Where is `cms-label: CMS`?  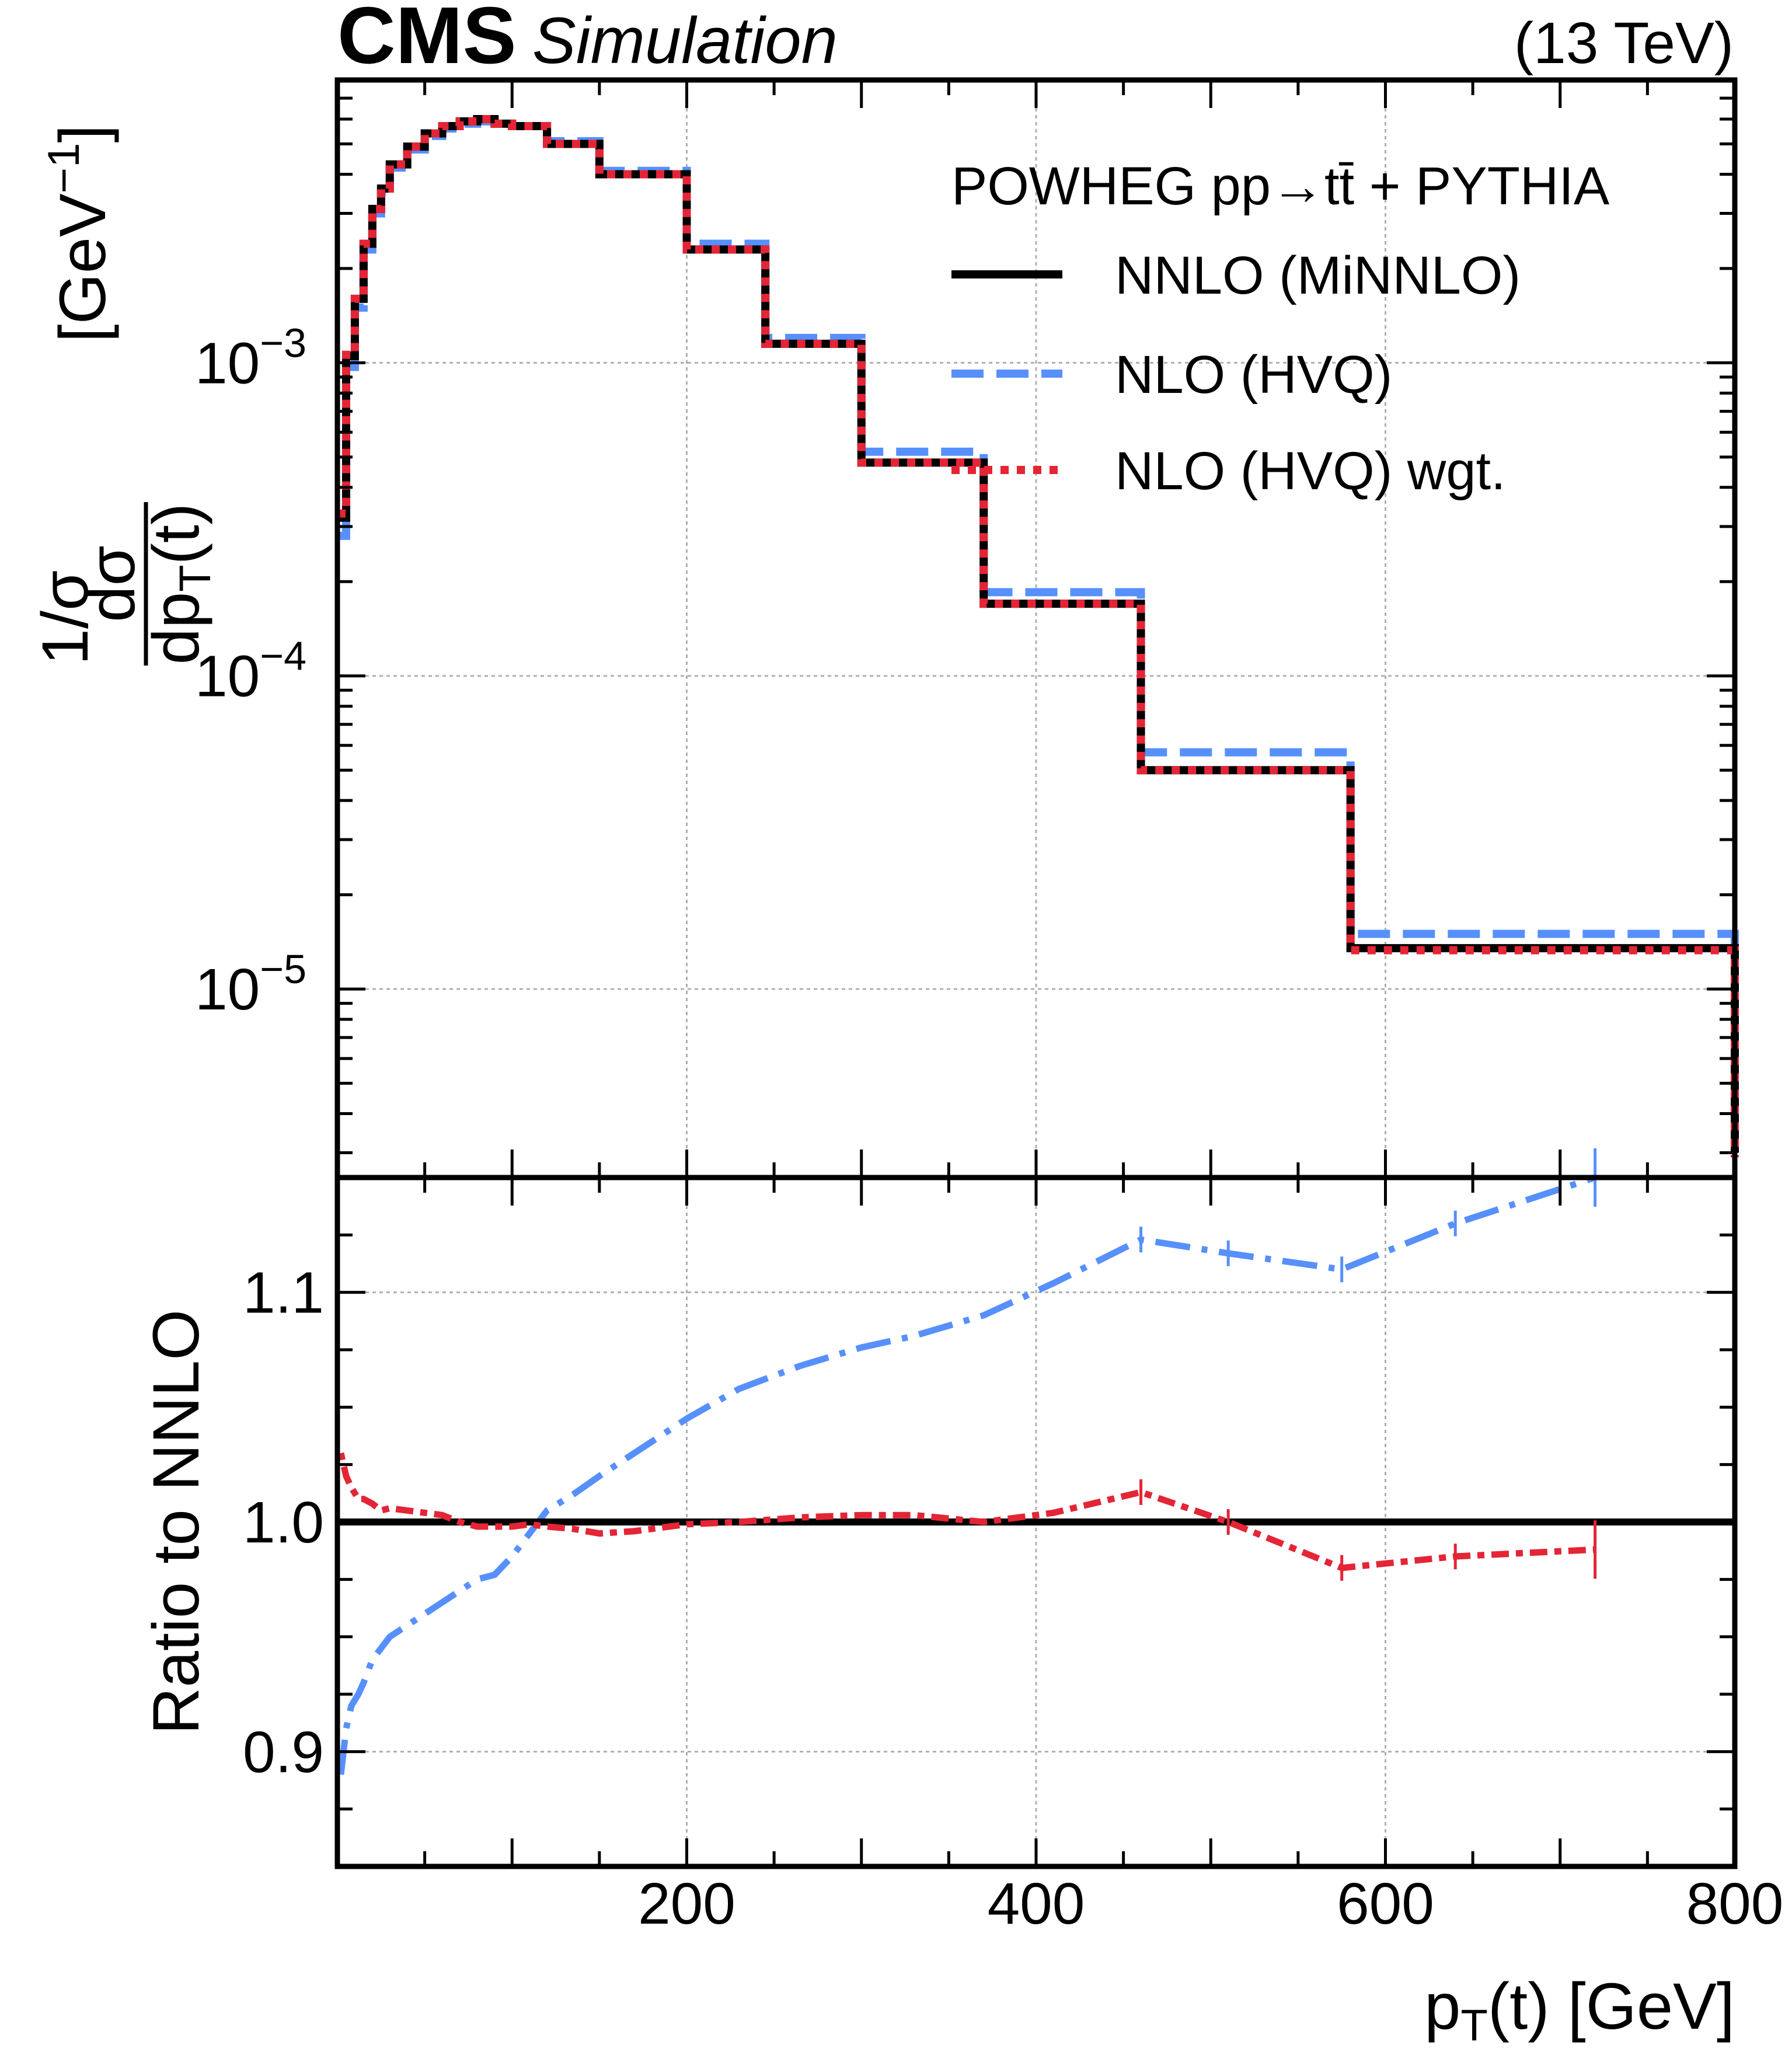 cms-label: CMS is located at coordinates (427, 40).